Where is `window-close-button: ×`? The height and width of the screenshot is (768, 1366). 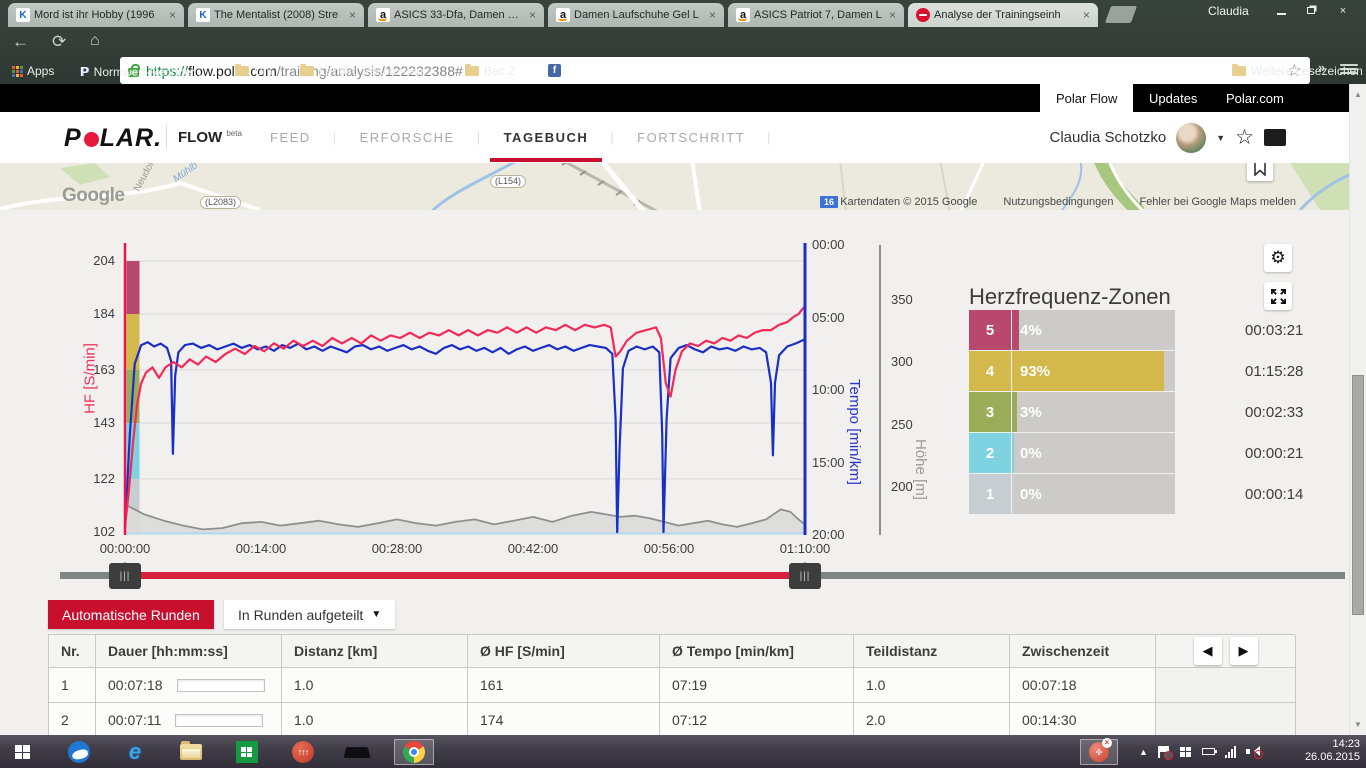 window-close-button: × is located at coordinates (1343, 10).